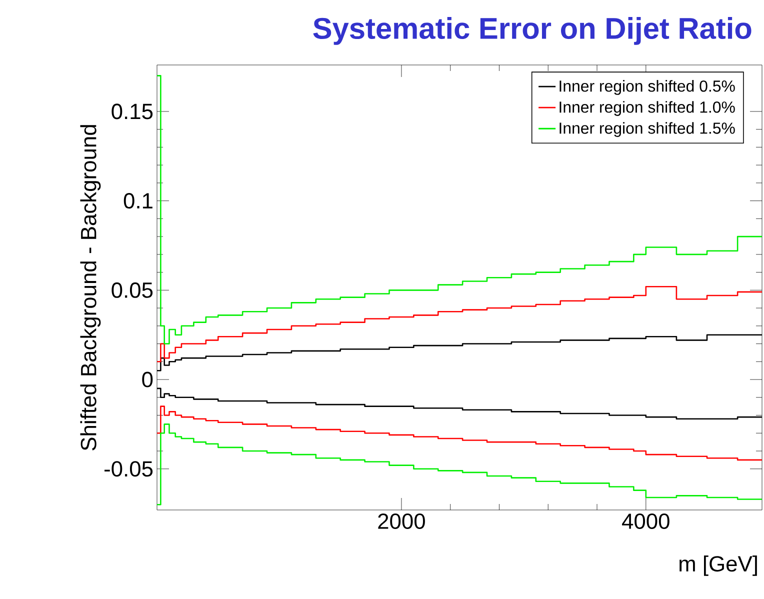 The height and width of the screenshot is (599, 764). Describe the element at coordinates (718, 565) in the screenshot. I see `x-axis-title: m [GeV]` at that location.